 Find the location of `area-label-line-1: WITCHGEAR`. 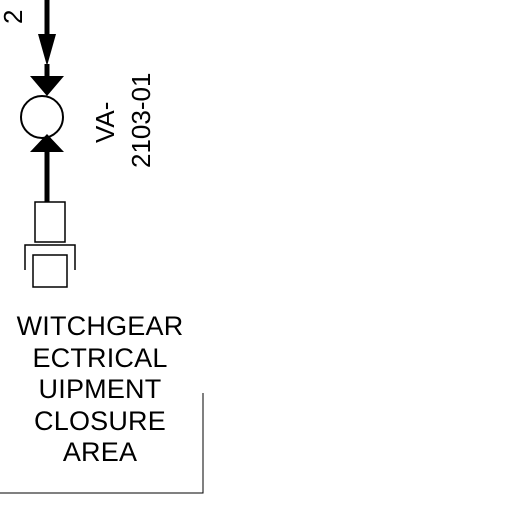

area-label-line-1: WITCHGEAR is located at coordinates (100, 326).